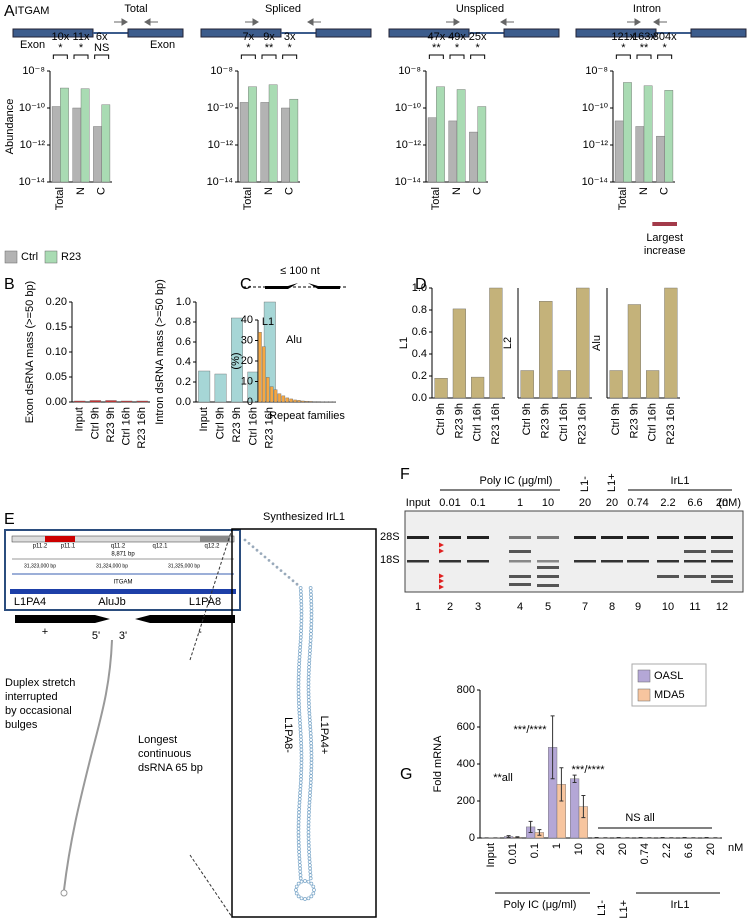 The image size is (751, 922). Describe the element at coordinates (457, 37) in the screenshot. I see `fold-label: 49x` at that location.